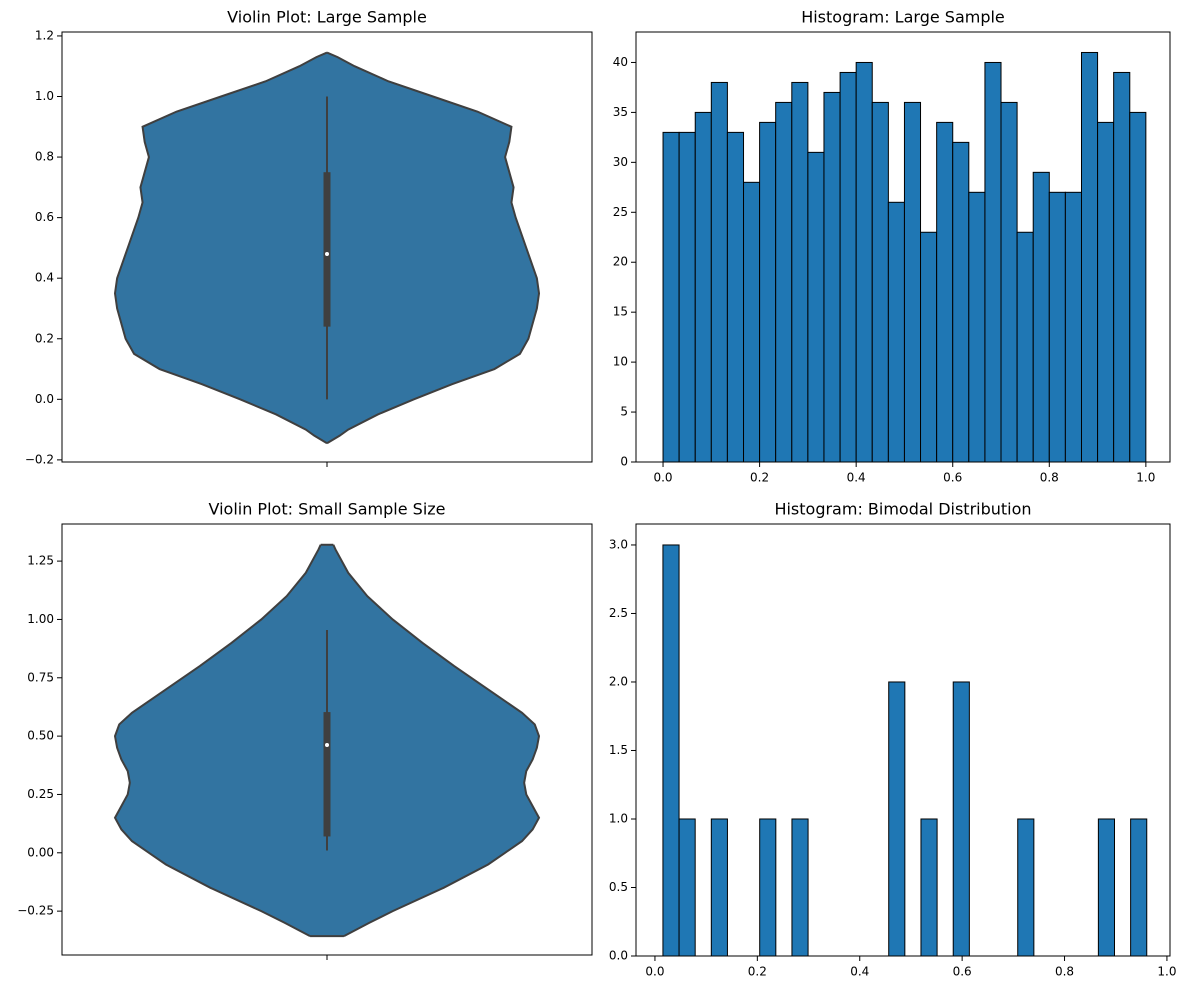 This screenshot has width=1189, height=989. I want to click on y-tick-label: 1.25, so click(40, 561).